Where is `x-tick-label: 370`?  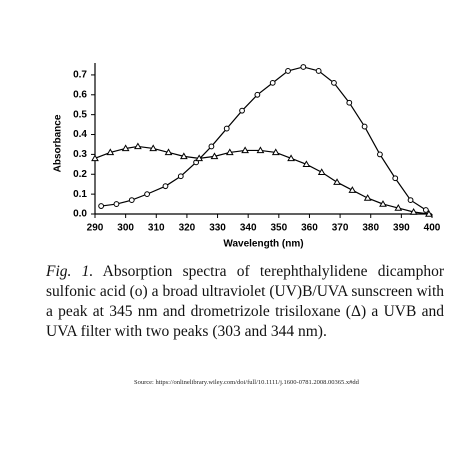 x-tick-label: 370 is located at coordinates (340, 228).